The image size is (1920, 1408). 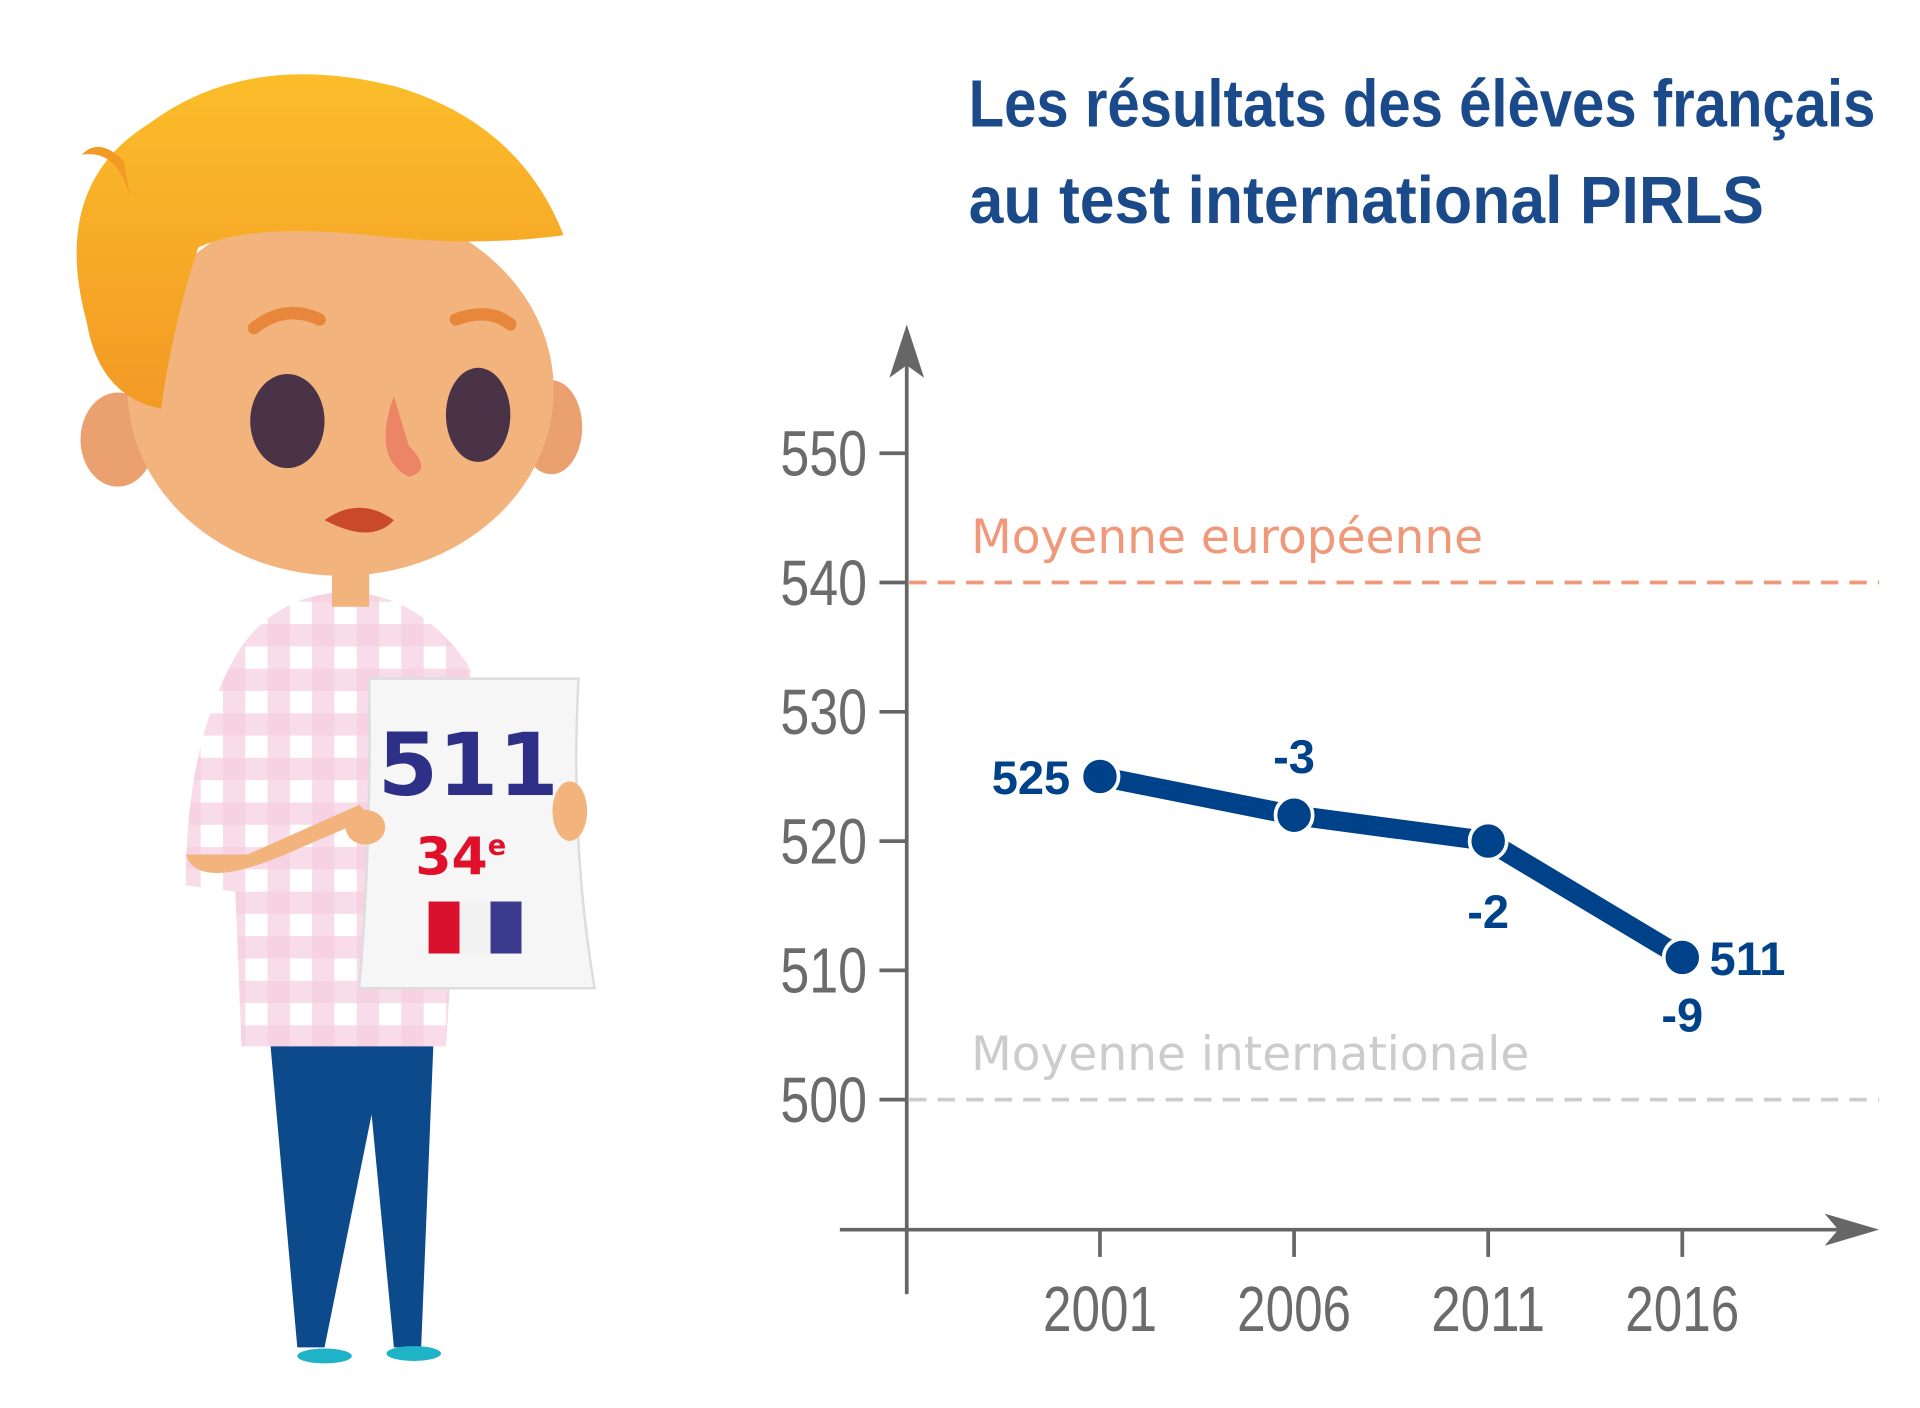 I want to click on shoe-right, so click(x=413, y=1353).